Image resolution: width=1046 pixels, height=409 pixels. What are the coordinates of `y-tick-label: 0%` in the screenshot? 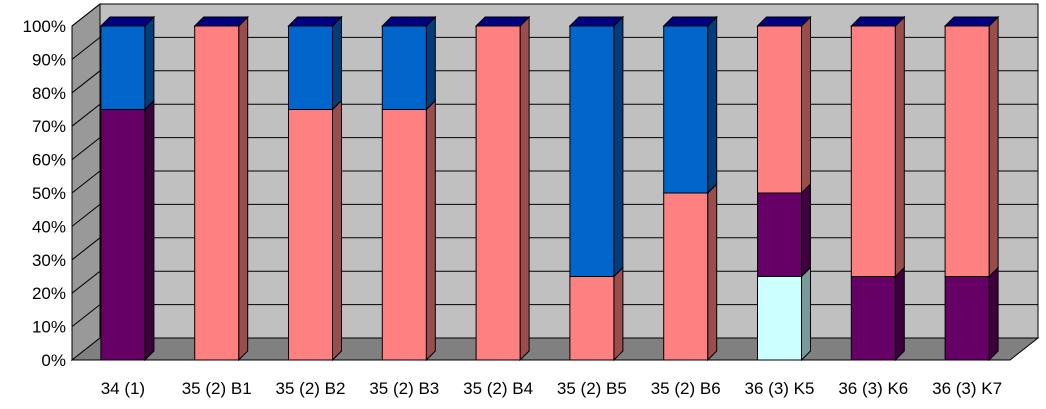 It's located at (53, 360).